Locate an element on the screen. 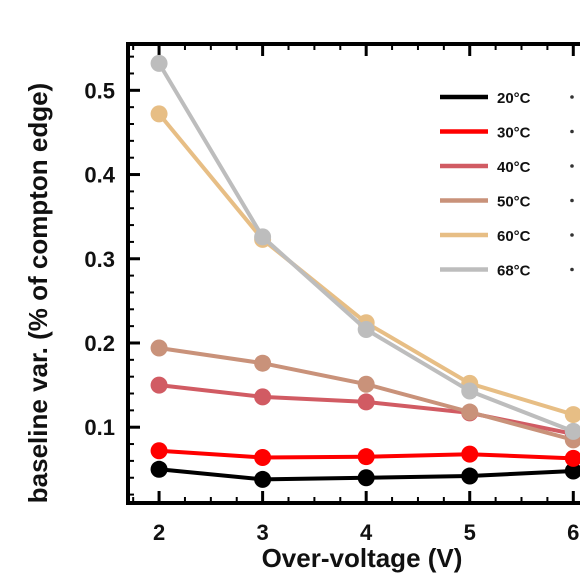 This screenshot has height=581, width=580. y-tick-label: 0.5 is located at coordinates (99, 90).